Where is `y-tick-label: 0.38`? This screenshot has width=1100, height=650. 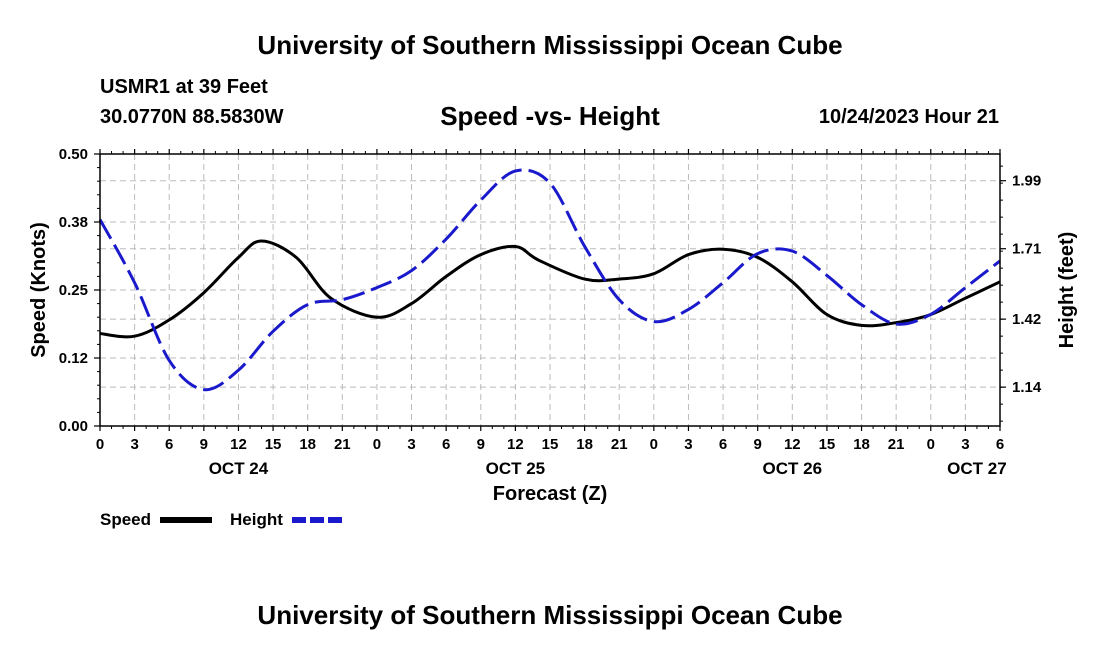
y-tick-label: 0.38 is located at coordinates (73, 222).